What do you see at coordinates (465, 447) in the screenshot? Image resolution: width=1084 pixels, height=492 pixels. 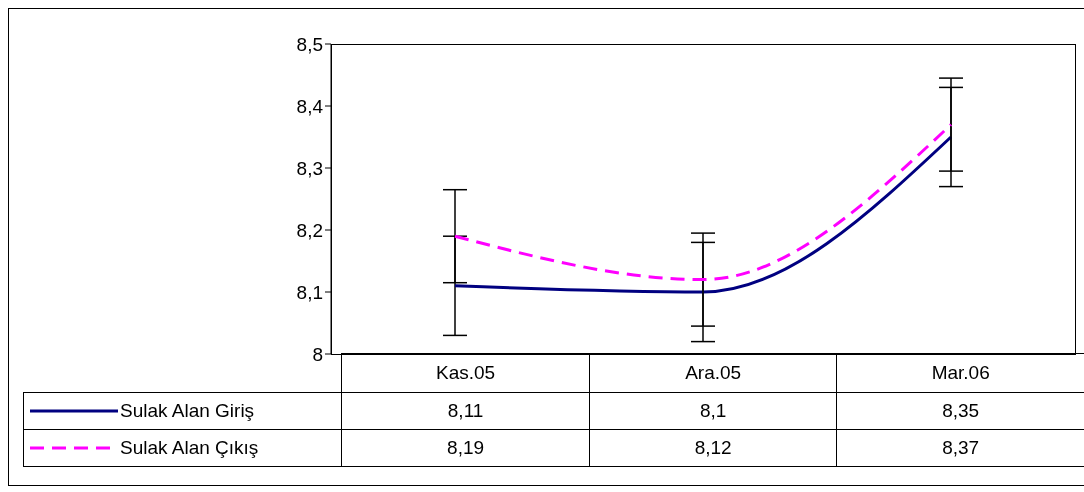 I see `data-label: 8,19` at bounding box center [465, 447].